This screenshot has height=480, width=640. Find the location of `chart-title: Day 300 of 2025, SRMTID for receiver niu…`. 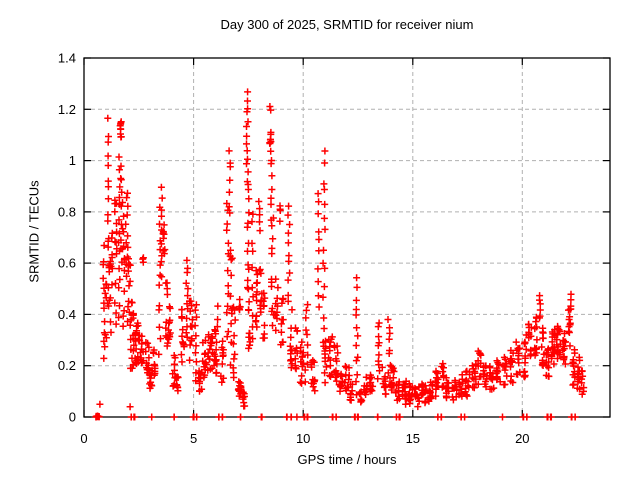

chart-title: Day 300 of 2025, SRMTID for receiver niu… is located at coordinates (347, 24).